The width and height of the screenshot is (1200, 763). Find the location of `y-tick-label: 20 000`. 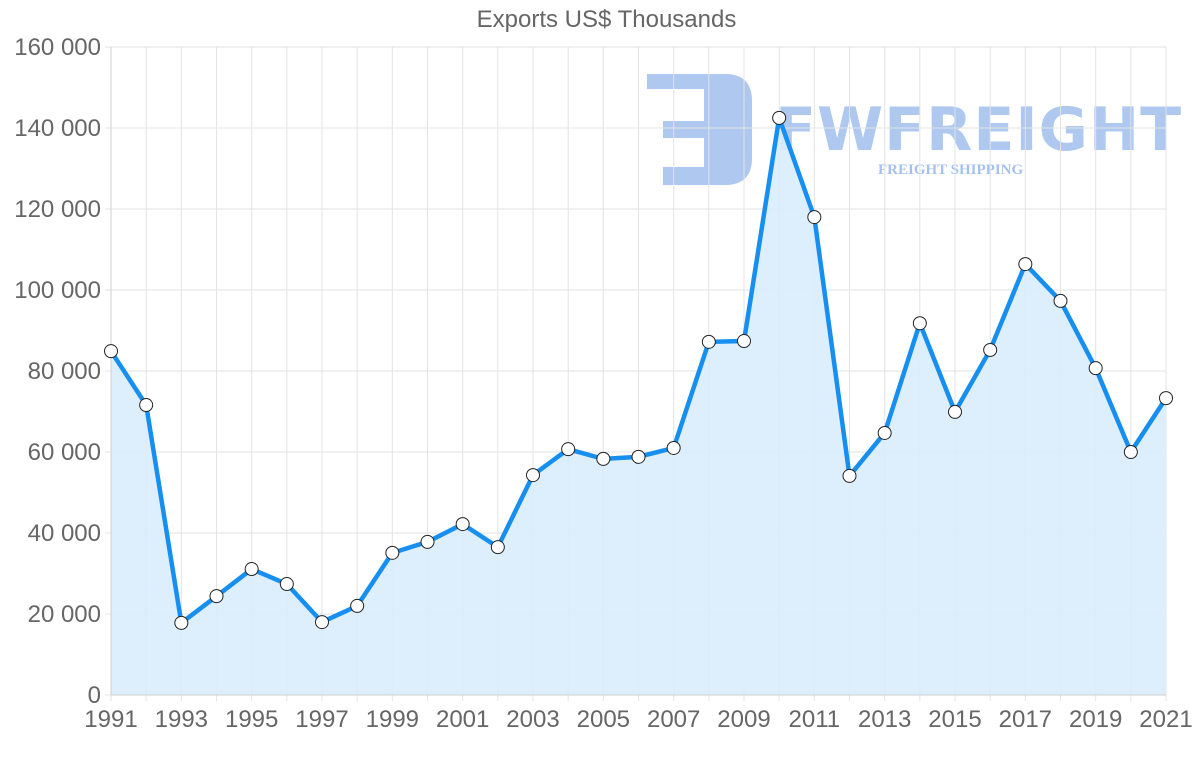

y-tick-label: 20 000 is located at coordinates (64, 614).